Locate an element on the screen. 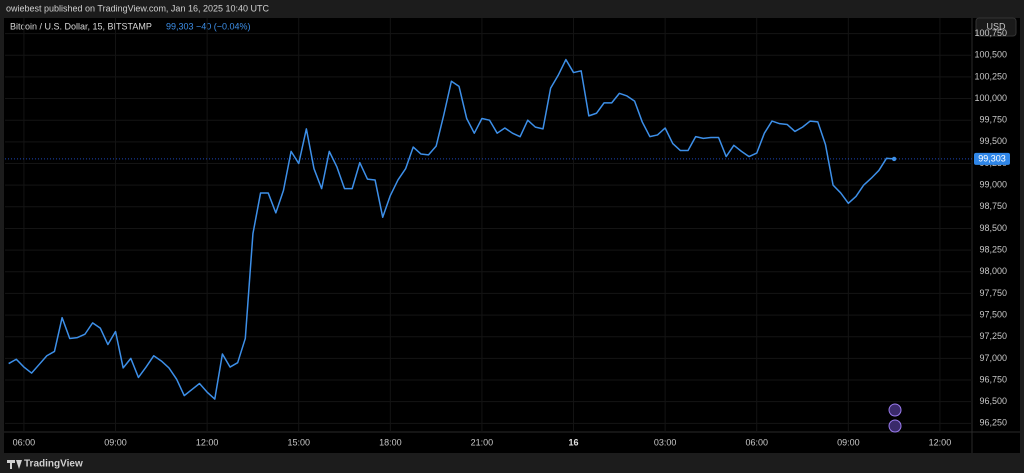 This screenshot has height=473, width=1024. legend-last: 99,303 is located at coordinates (180, 26).